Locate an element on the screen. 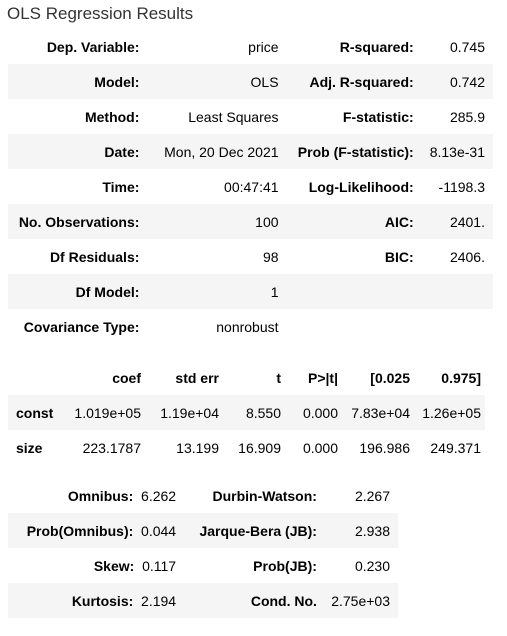  table-cell: 223.1787 is located at coordinates (111, 447).